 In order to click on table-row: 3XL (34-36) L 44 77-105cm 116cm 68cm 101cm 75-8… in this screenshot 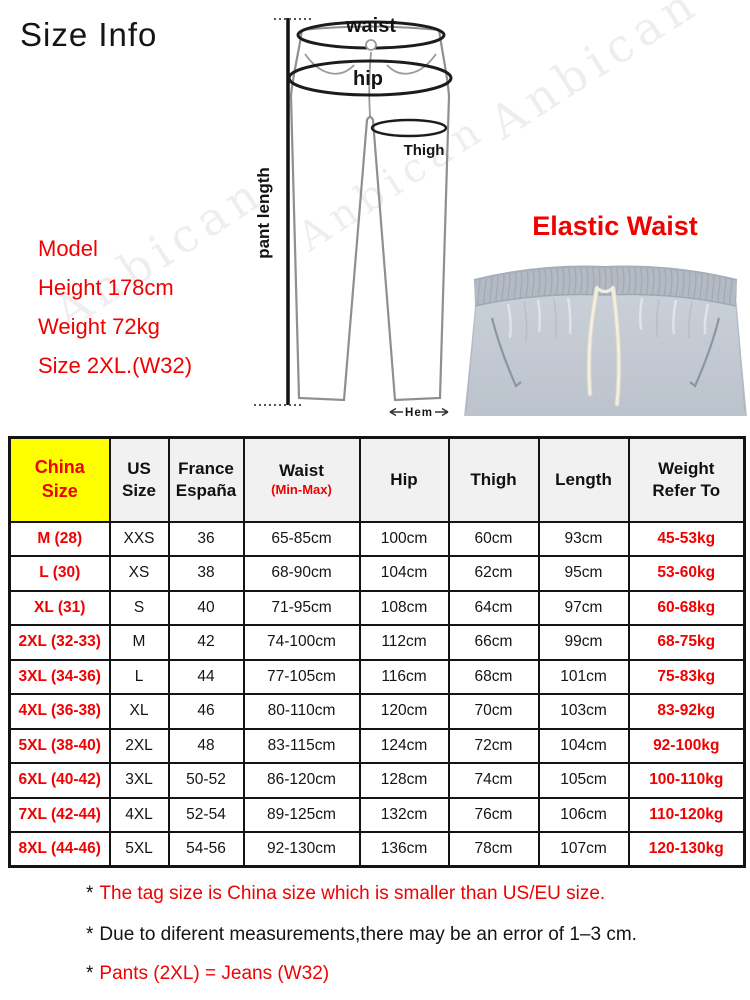, I will do `click(377, 676)`.